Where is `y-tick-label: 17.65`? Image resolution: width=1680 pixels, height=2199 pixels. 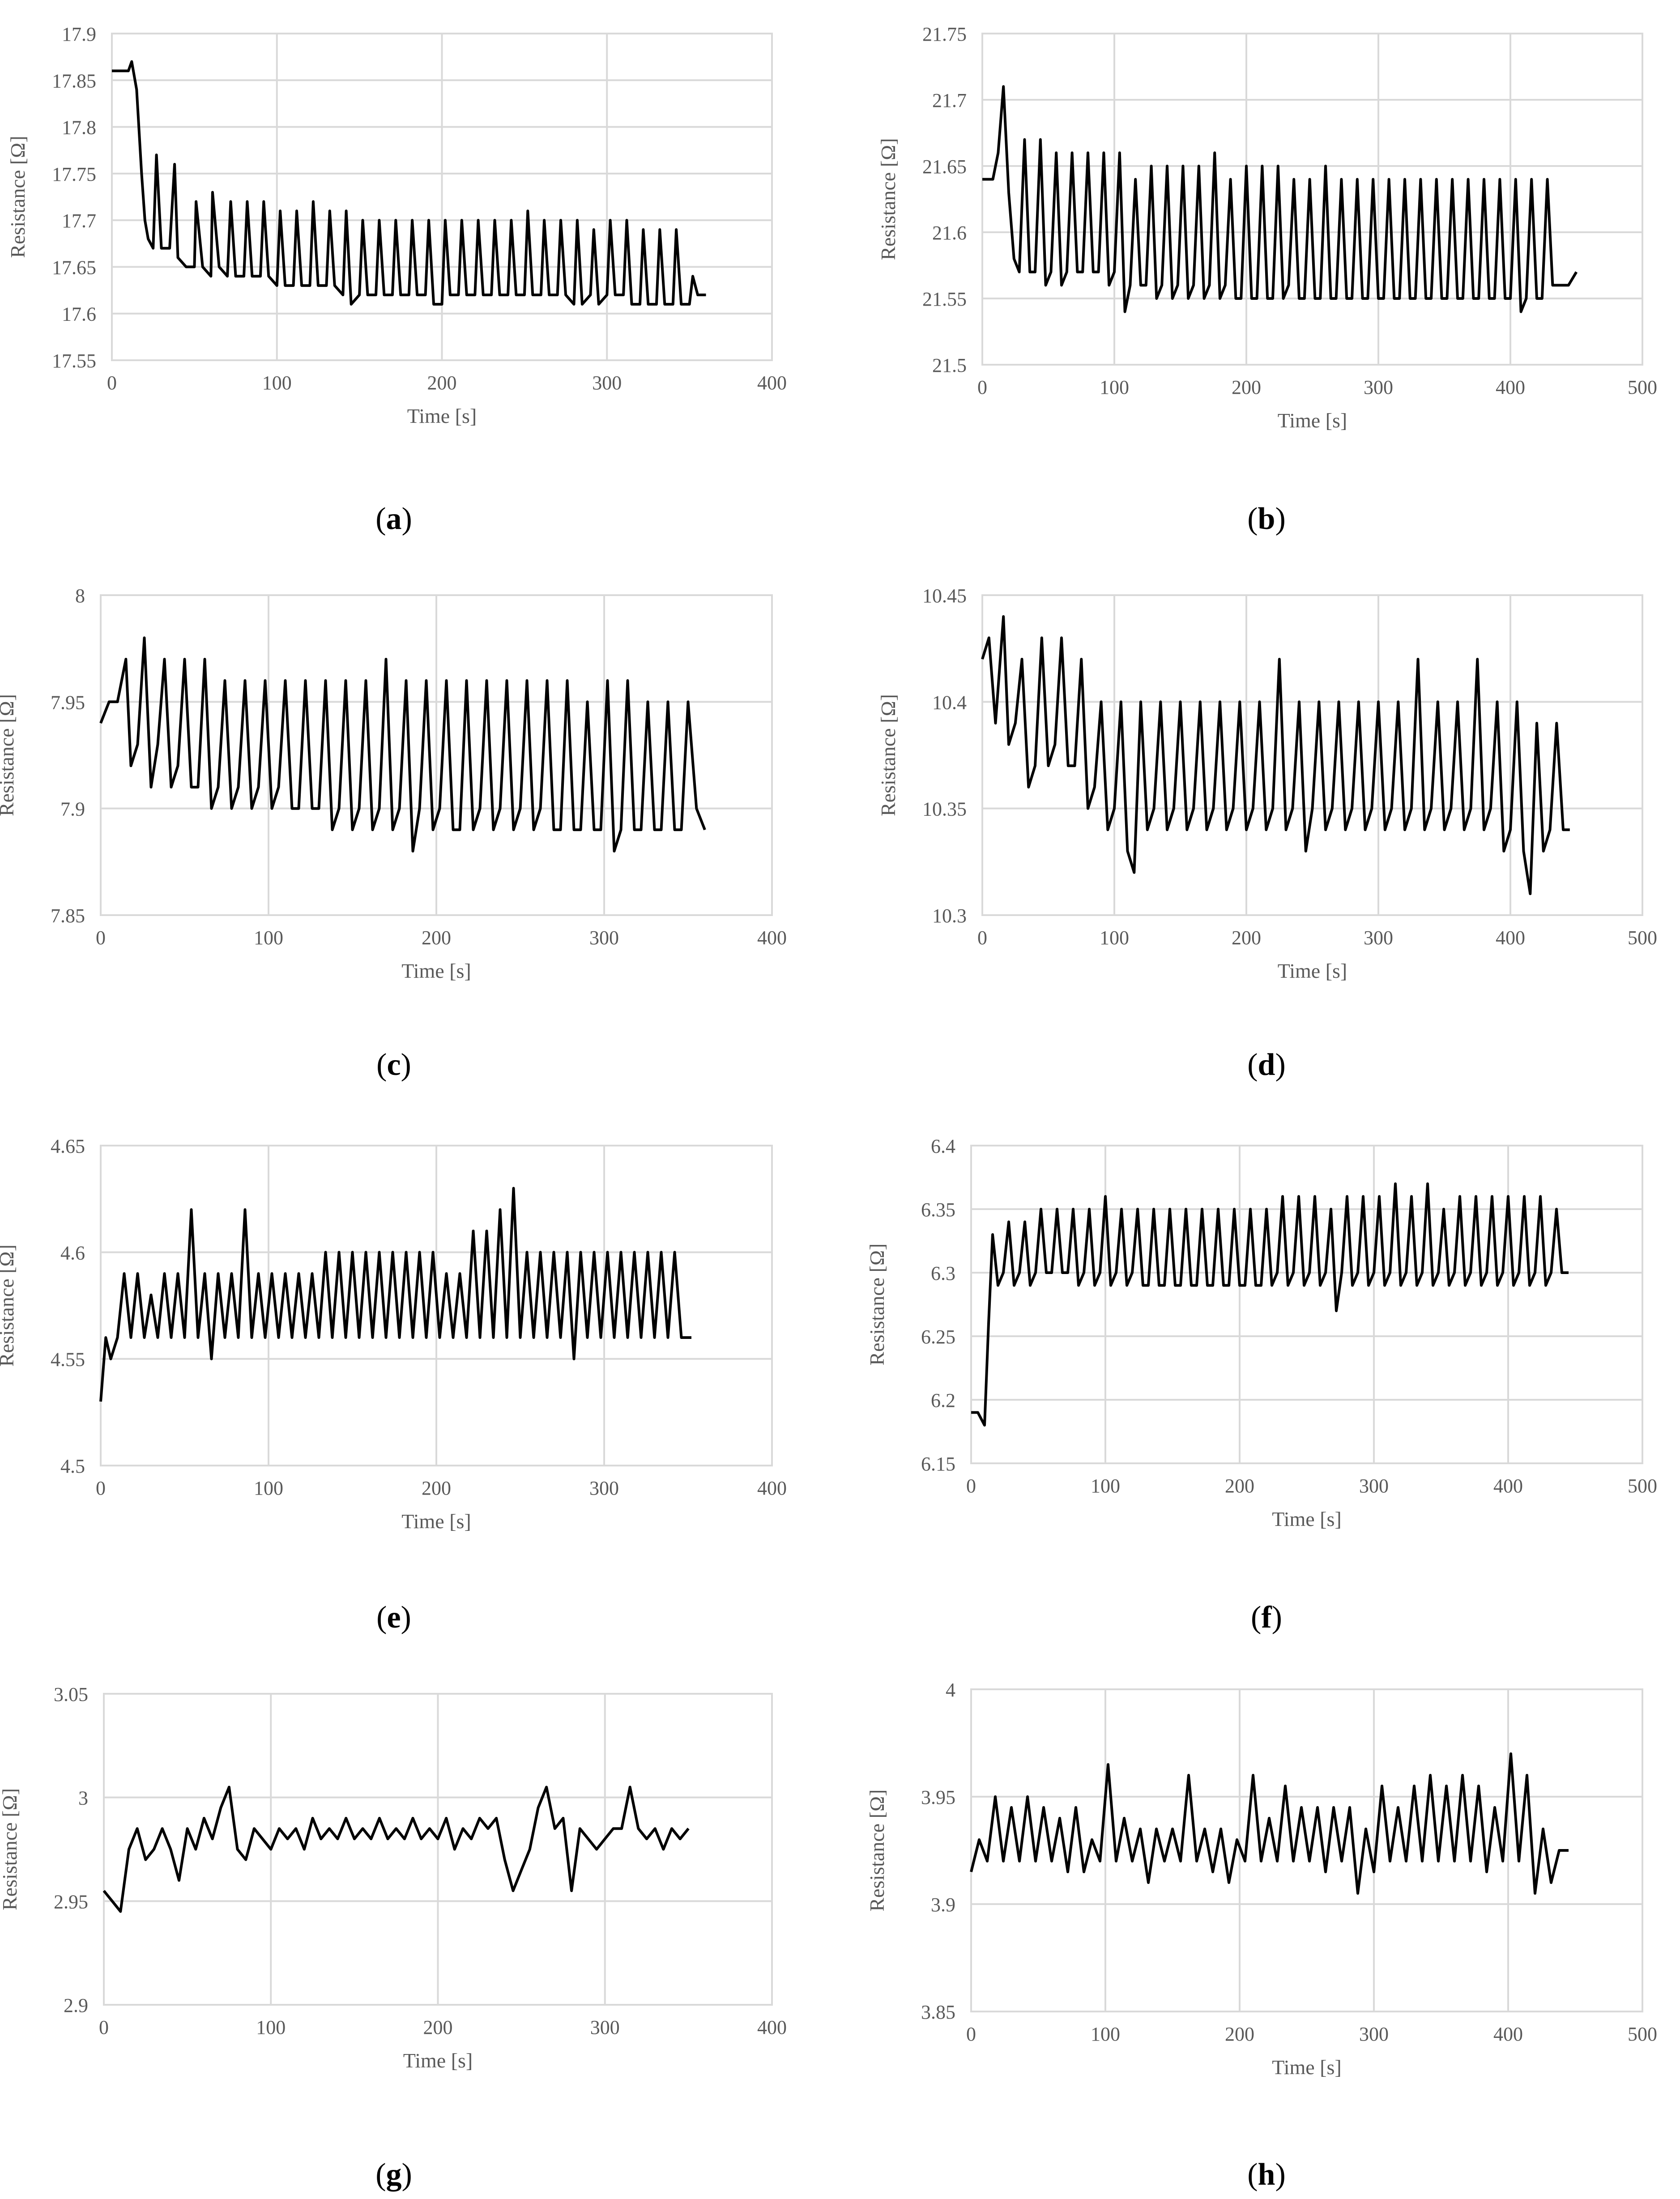
y-tick-label: 17.65 is located at coordinates (74, 267).